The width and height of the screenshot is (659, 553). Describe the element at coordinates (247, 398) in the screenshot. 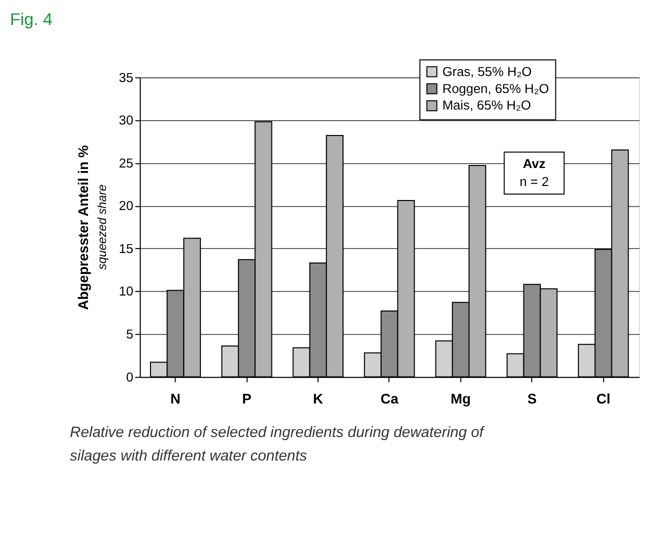

I see `x-tick-label: P` at that location.